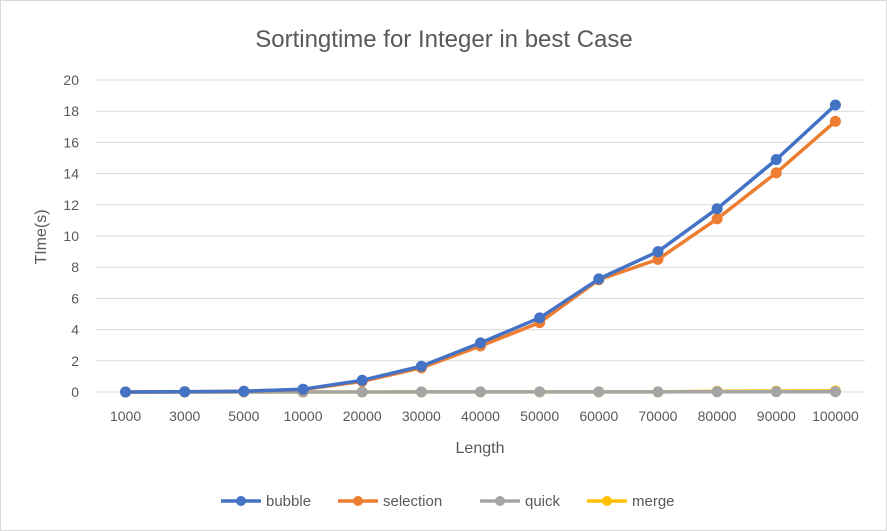  I want to click on y-tick-label: 6, so click(75, 298).